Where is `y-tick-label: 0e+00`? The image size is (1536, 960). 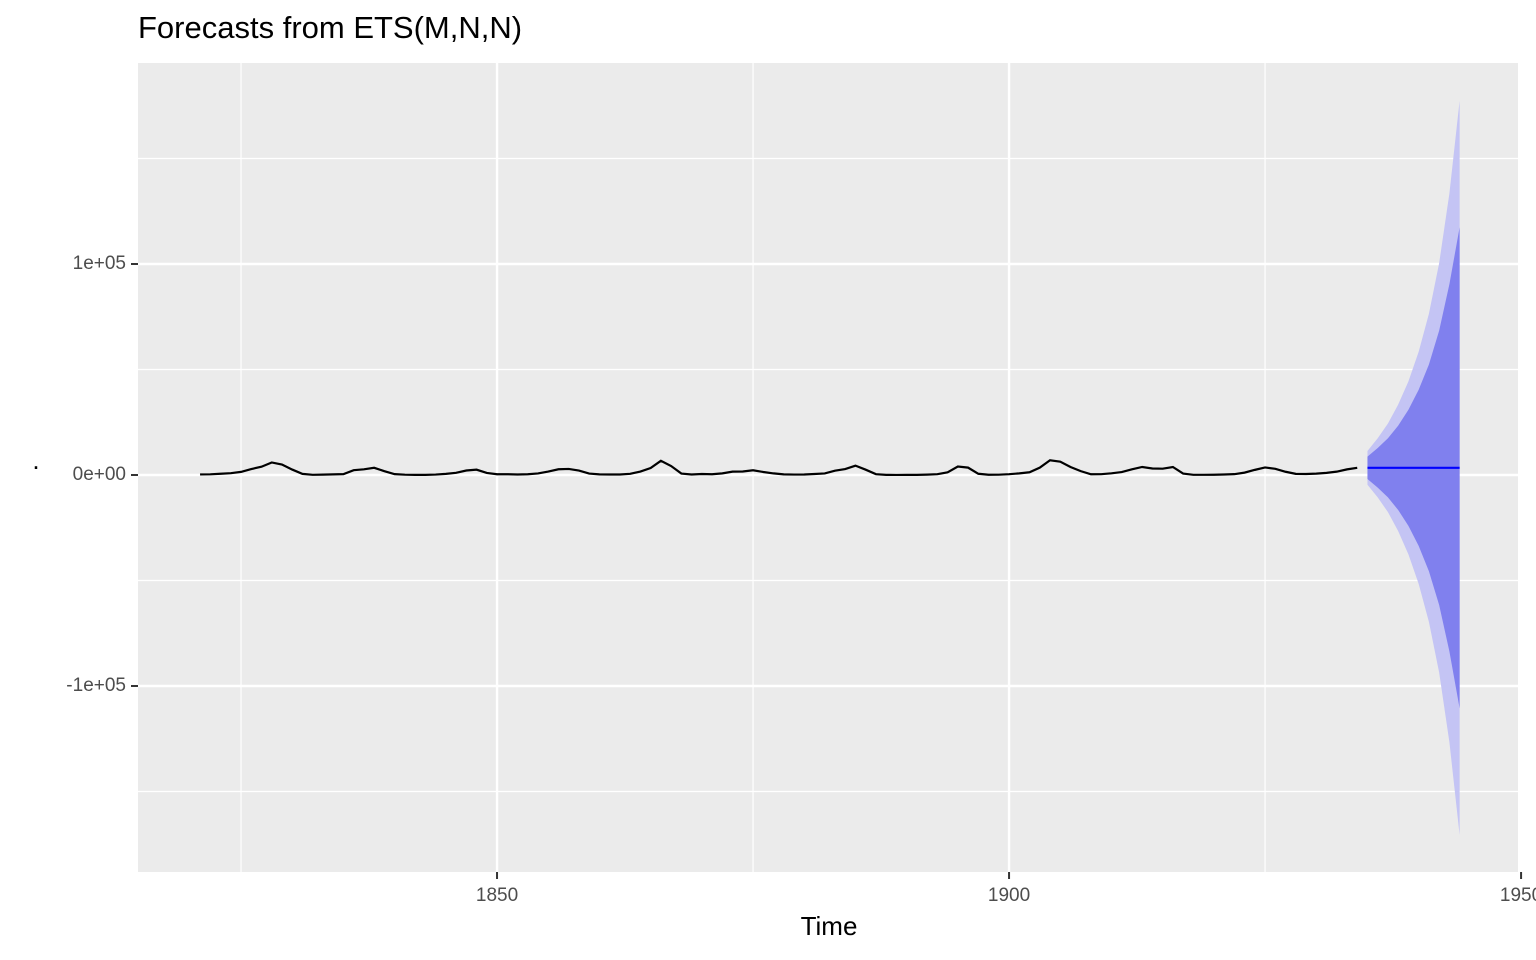 y-tick-label: 0e+00 is located at coordinates (99, 474).